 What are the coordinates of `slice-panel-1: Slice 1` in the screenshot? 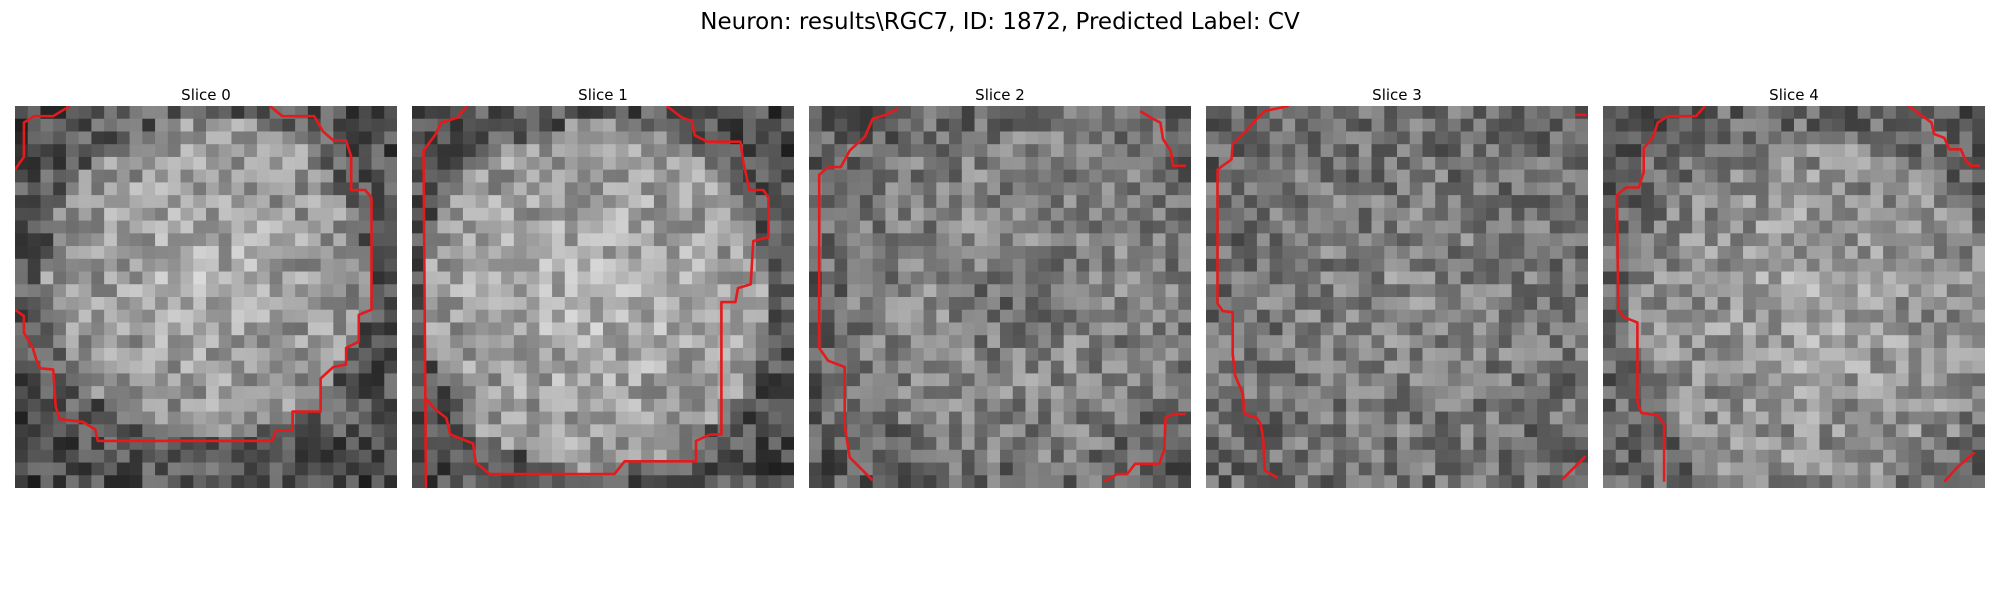 It's located at (603, 287).